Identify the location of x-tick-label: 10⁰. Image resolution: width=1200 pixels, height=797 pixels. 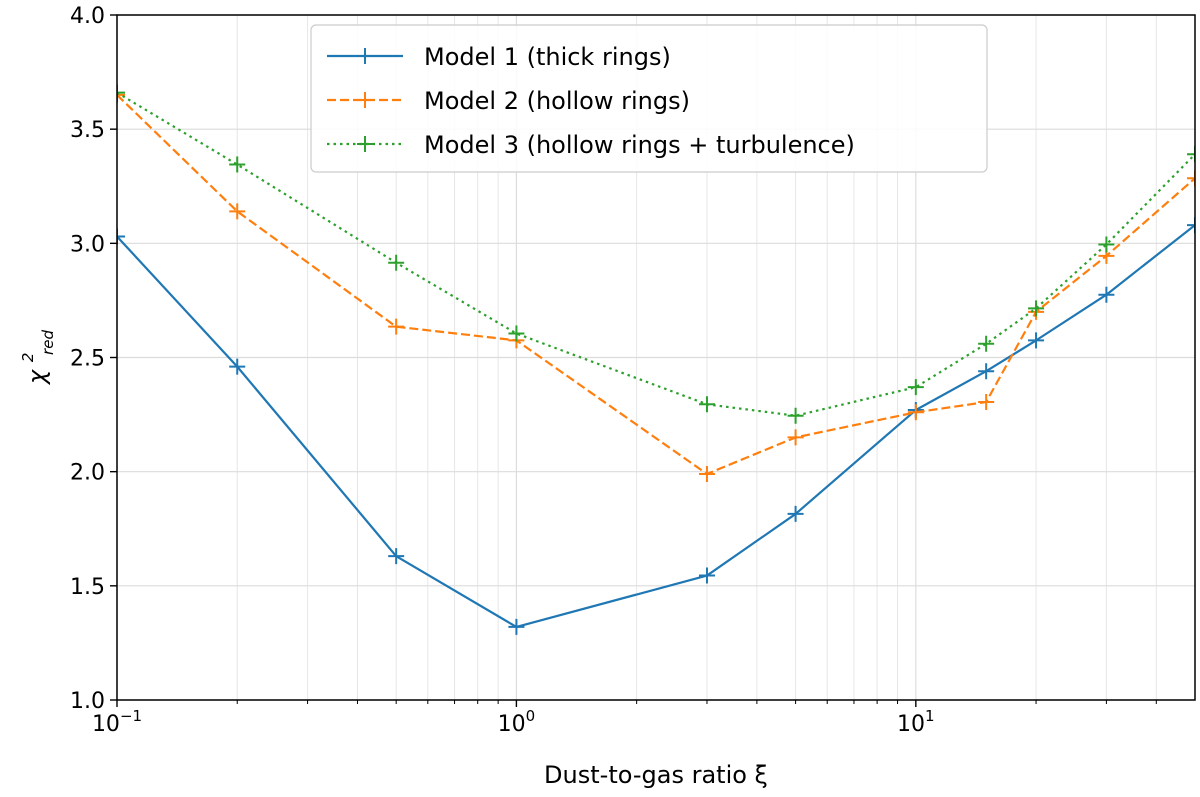
(517, 722).